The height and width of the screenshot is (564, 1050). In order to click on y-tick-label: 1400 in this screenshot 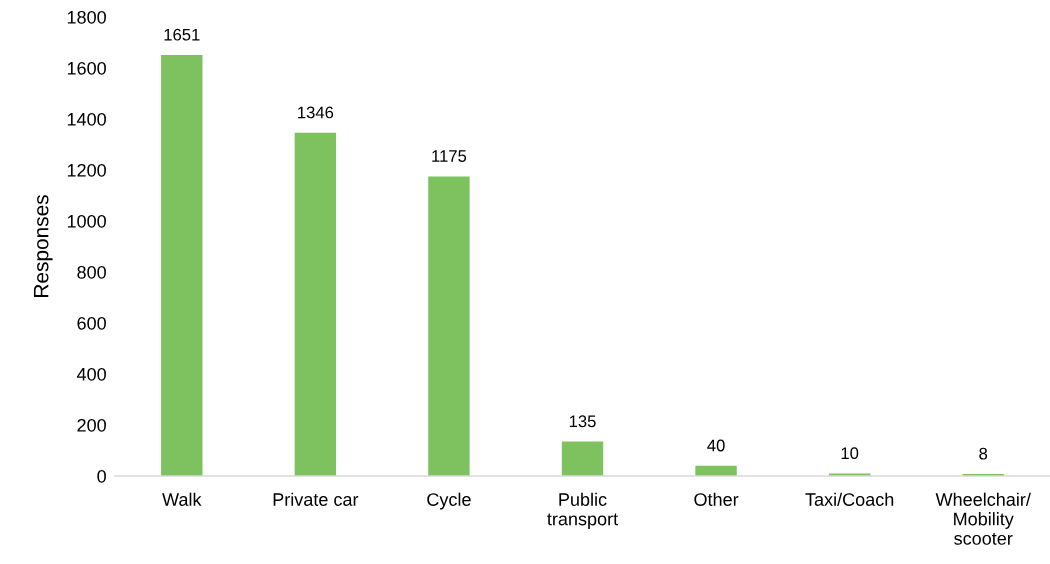, I will do `click(86, 119)`.